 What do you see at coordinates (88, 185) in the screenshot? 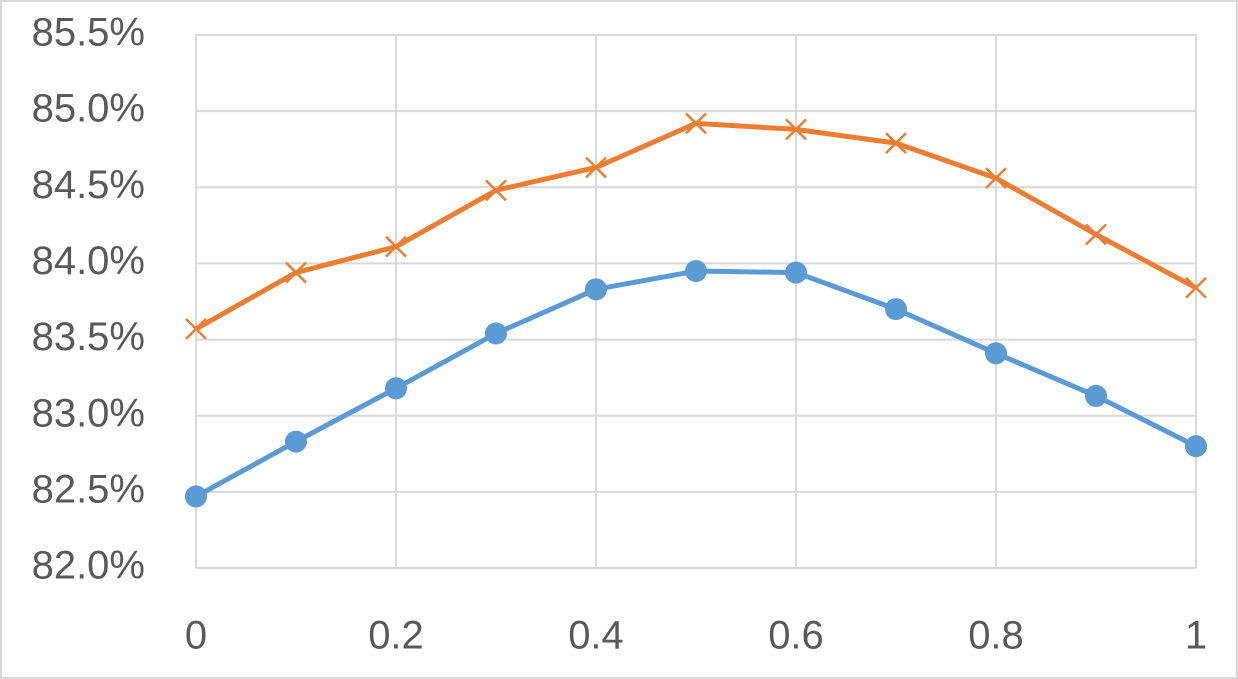
I see `y-tick-label: 84.5%` at bounding box center [88, 185].